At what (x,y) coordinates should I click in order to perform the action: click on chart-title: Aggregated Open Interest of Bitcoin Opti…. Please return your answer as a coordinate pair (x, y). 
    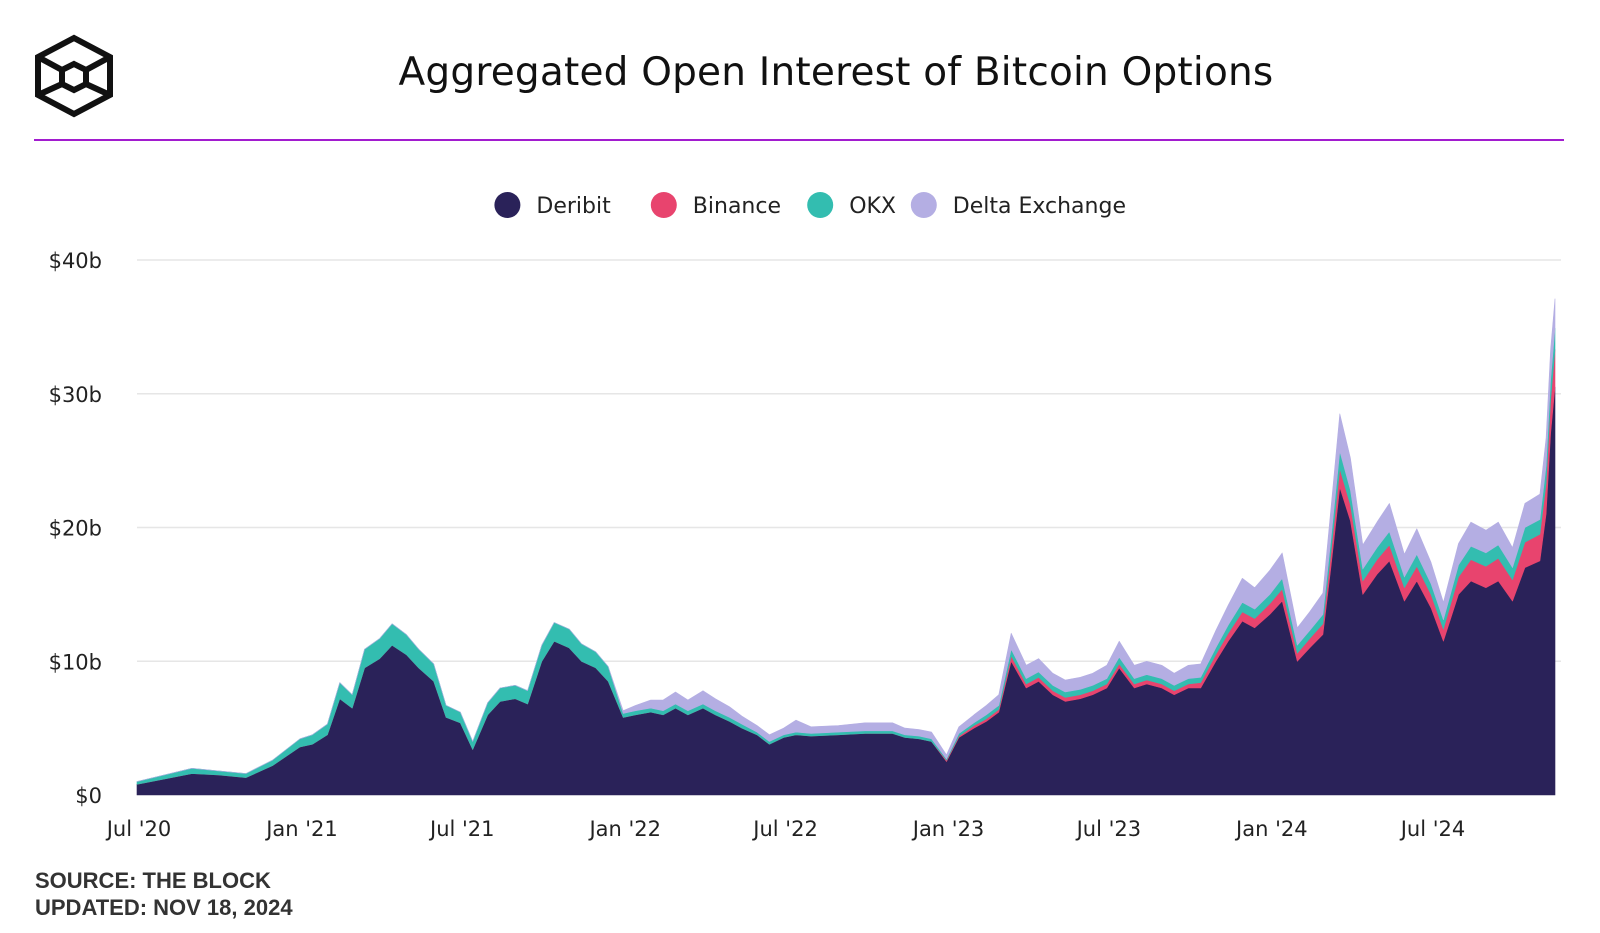
    Looking at the image, I should click on (836, 72).